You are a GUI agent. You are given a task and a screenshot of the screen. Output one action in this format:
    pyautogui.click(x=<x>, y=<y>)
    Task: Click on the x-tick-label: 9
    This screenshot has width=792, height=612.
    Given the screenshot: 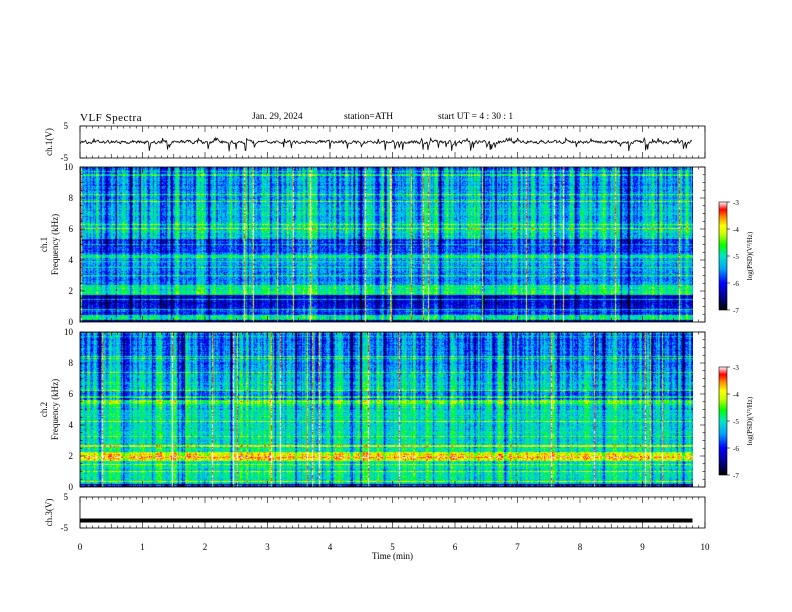 What is the action you would take?
    pyautogui.click(x=642, y=547)
    